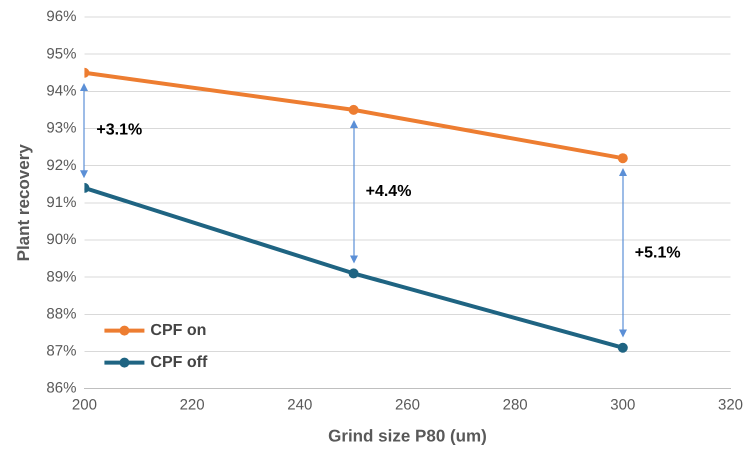 Image resolution: width=751 pixels, height=456 pixels. I want to click on x-tick-label: 200, so click(84, 405).